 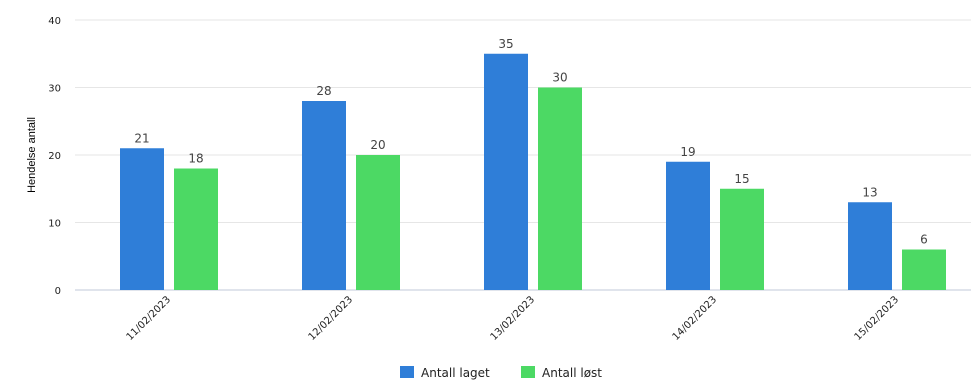 What do you see at coordinates (54, 224) in the screenshot?
I see `y-tick-label: 10` at bounding box center [54, 224].